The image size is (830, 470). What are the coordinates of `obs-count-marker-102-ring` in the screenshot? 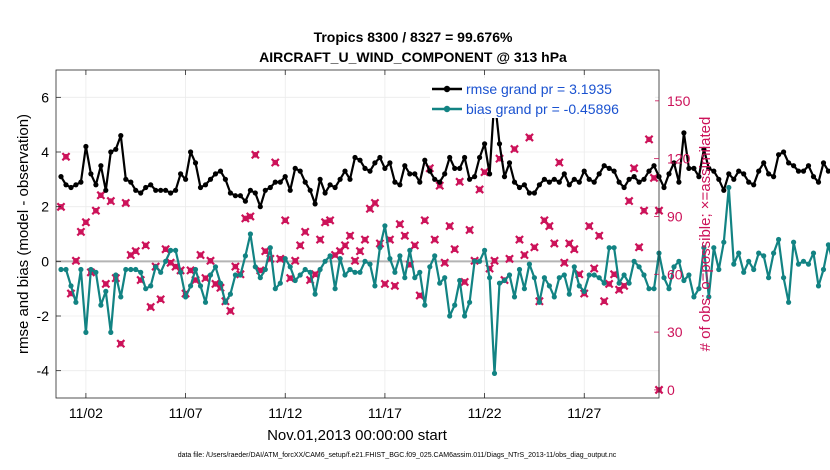 It's located at (569, 243).